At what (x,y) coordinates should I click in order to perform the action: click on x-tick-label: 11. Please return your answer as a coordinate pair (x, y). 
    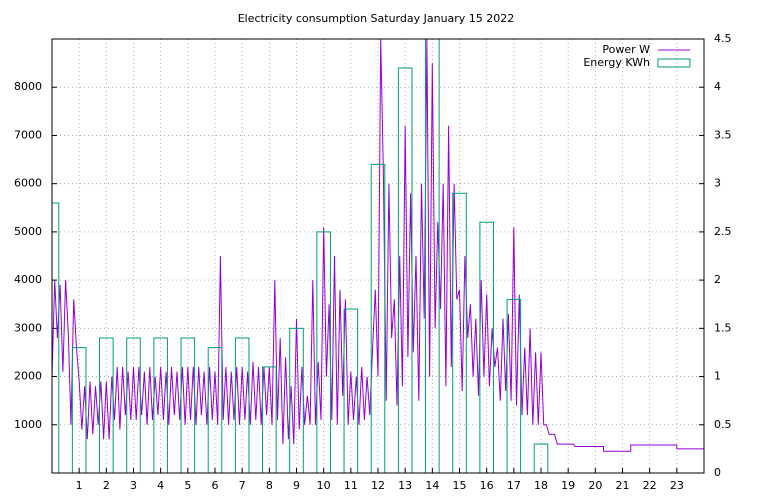
    Looking at the image, I should click on (351, 485).